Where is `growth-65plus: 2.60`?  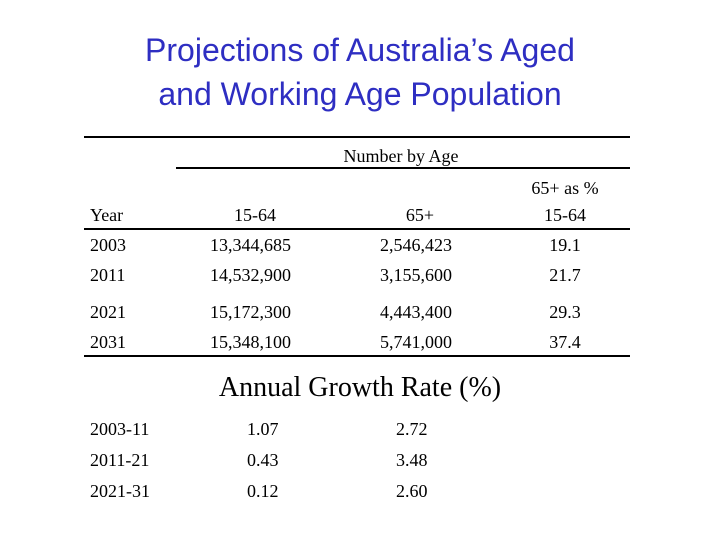 growth-65plus: 2.60 is located at coordinates (412, 491).